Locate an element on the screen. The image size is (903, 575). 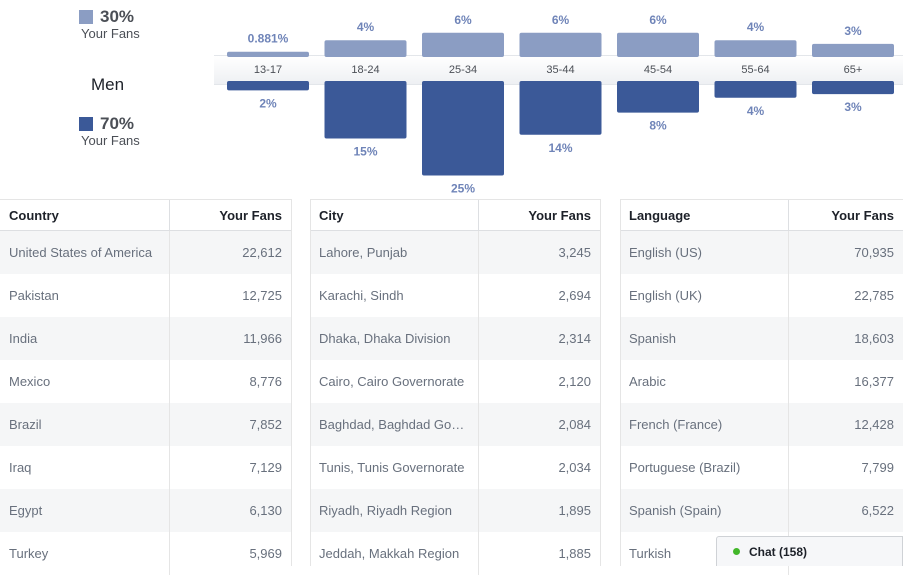
country-fans-header: Your Fans is located at coordinates (229, 215).